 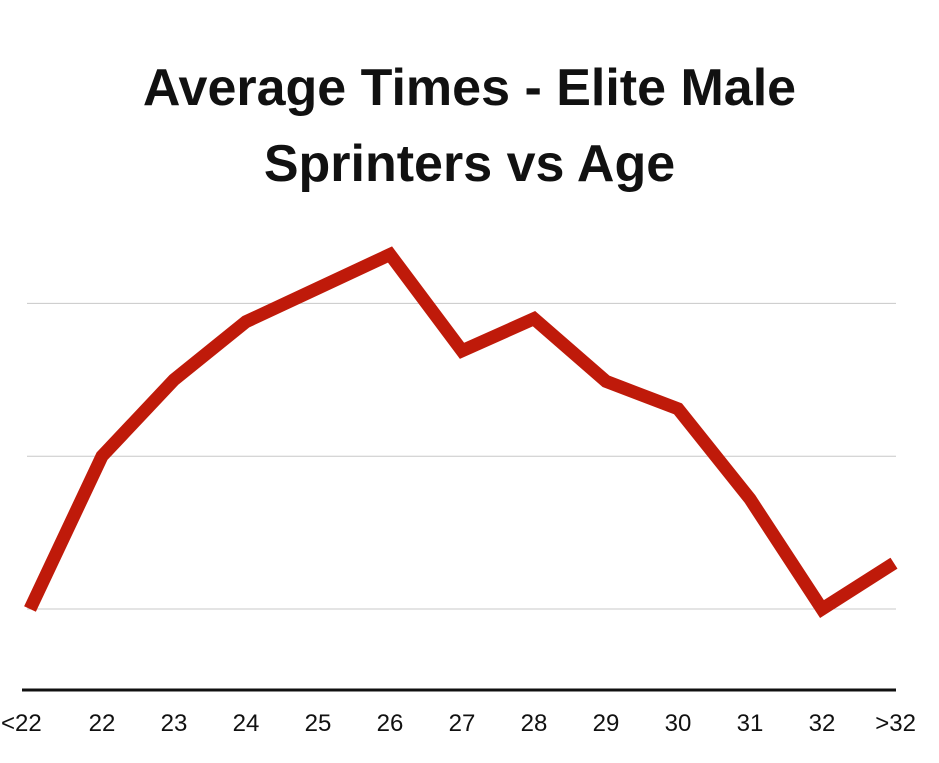 What do you see at coordinates (102, 723) in the screenshot?
I see `x-tick-label: 22` at bounding box center [102, 723].